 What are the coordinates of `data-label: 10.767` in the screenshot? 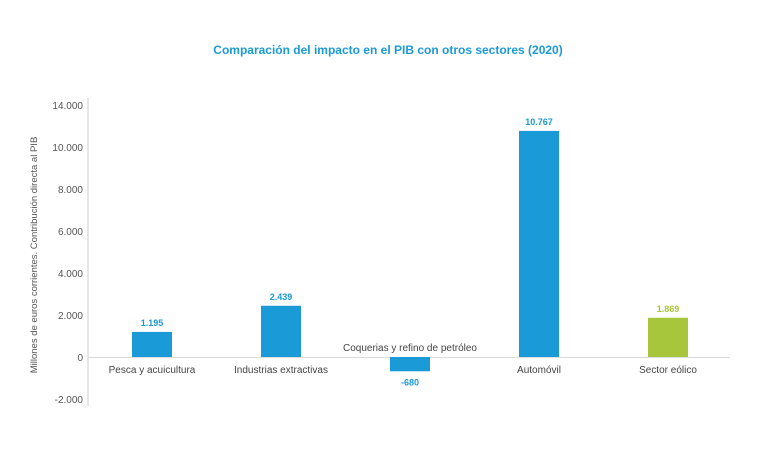 It's located at (539, 122).